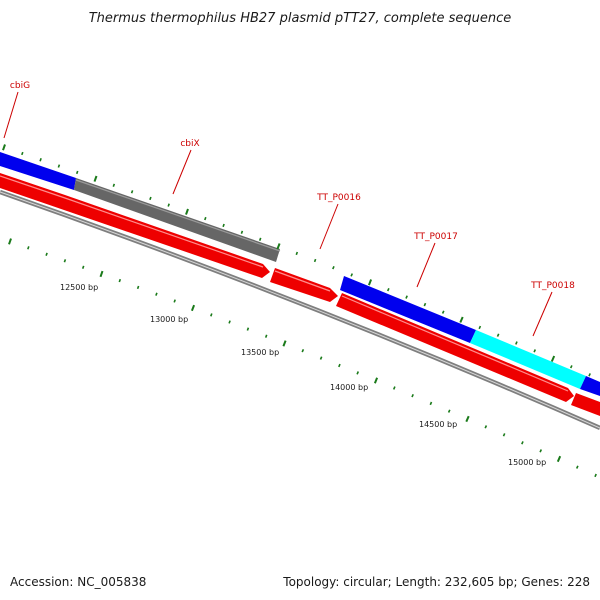 This screenshot has height=600, width=600. What do you see at coordinates (338, 221) in the screenshot?
I see `gene-label-group-TT_P0016: TT_P0016` at bounding box center [338, 221].